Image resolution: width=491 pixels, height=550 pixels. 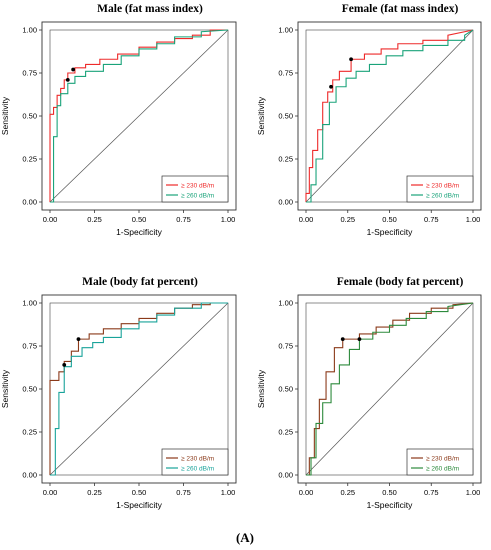 What do you see at coordinates (140, 282) in the screenshot?
I see `chart-title: Male (body fat percent)` at bounding box center [140, 282].